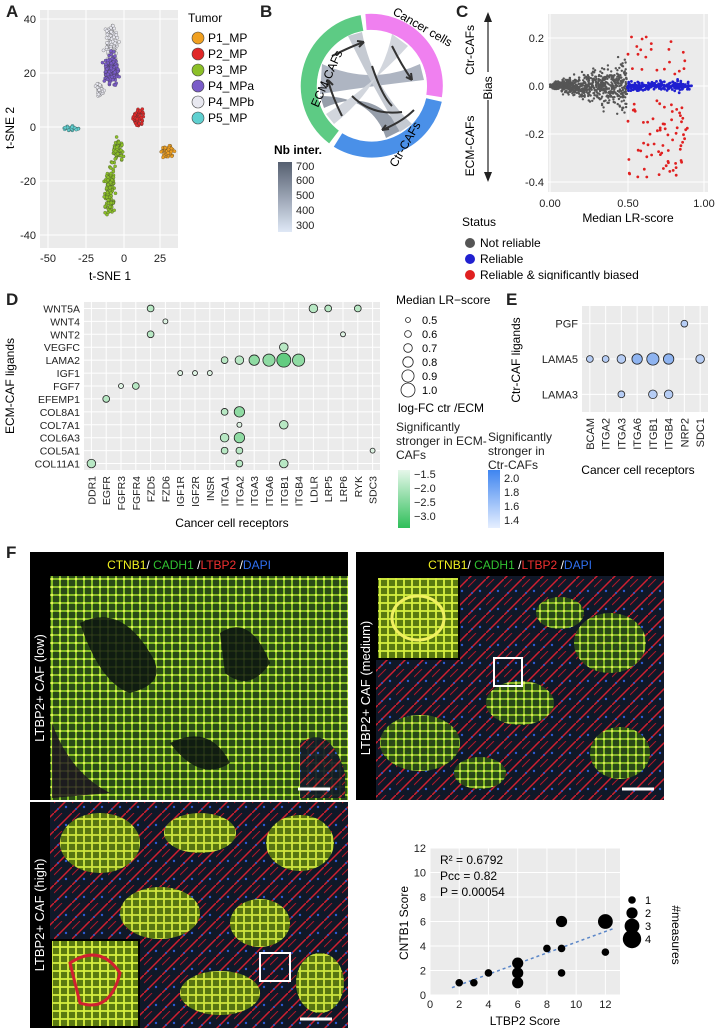  I want to click on stain-label: CTNB1/ CADH1 /LTBP2 /DAPI, so click(189, 565).